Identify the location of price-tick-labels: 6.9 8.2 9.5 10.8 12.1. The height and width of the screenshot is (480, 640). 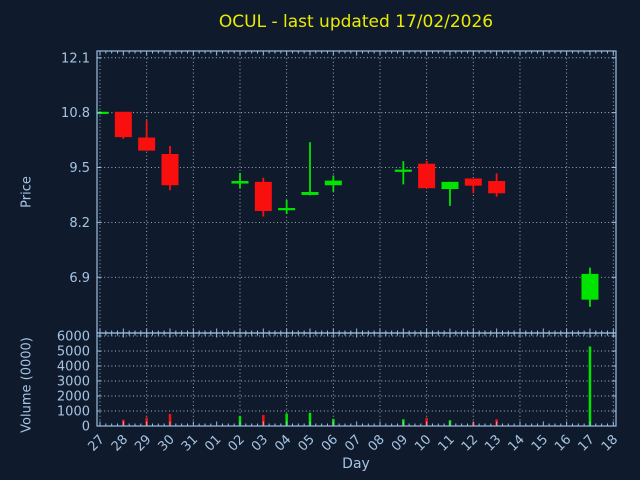
(75, 168).